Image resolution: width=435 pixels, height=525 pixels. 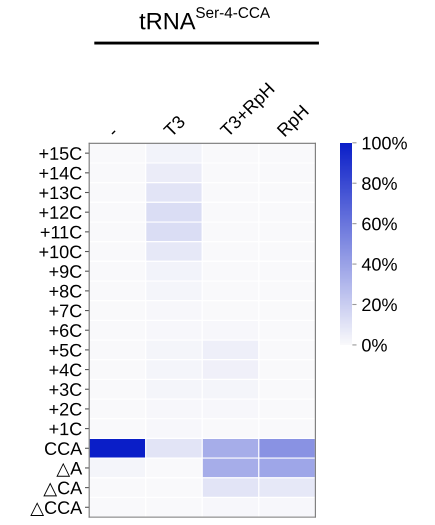 I want to click on y-tick-label: CCA, so click(x=63, y=448).